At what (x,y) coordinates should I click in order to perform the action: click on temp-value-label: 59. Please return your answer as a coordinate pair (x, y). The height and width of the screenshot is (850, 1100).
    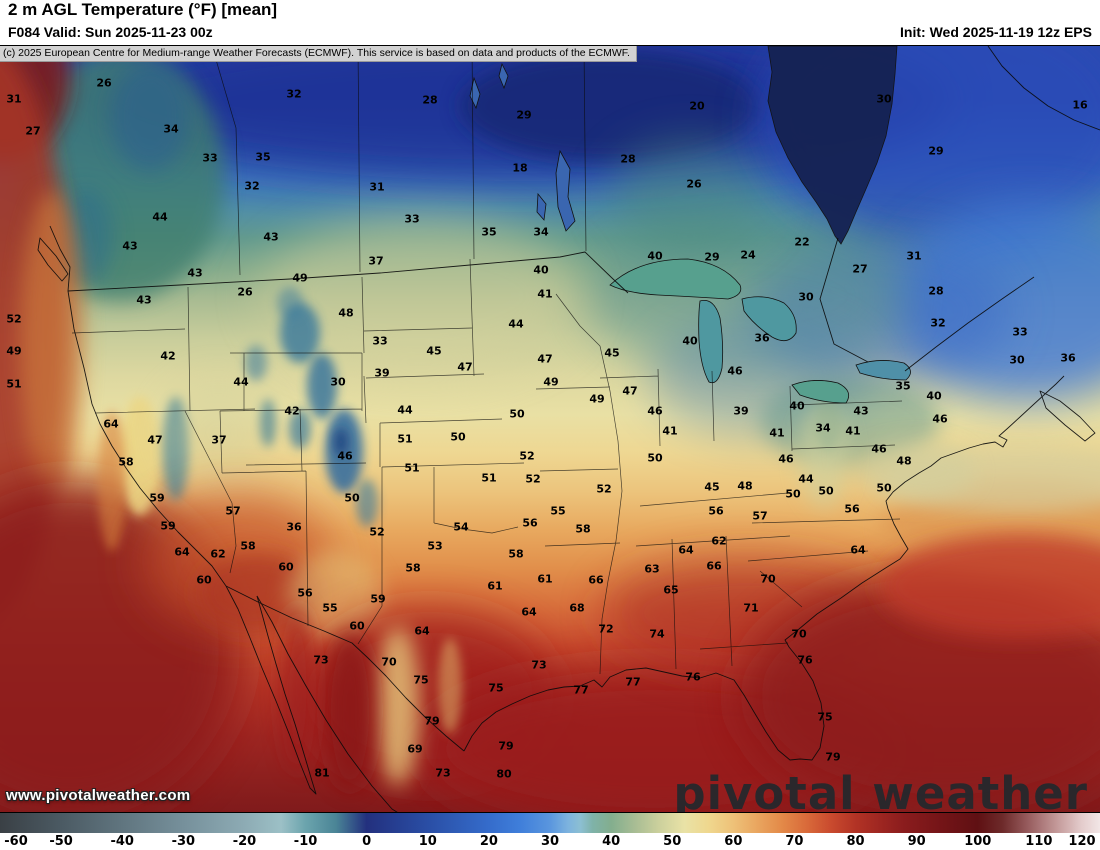
    Looking at the image, I should click on (378, 599).